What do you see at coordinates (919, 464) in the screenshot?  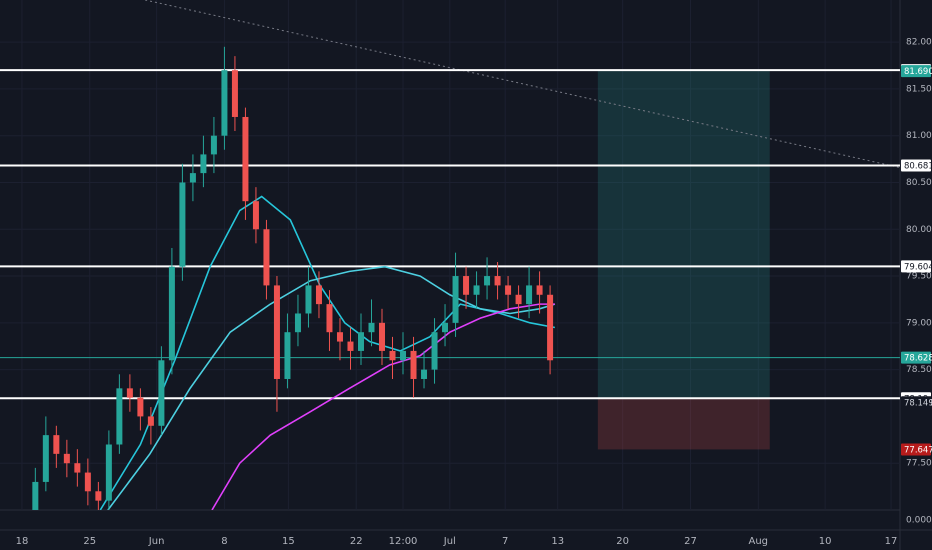 I see `y-tick-label: 77.500` at bounding box center [919, 464].